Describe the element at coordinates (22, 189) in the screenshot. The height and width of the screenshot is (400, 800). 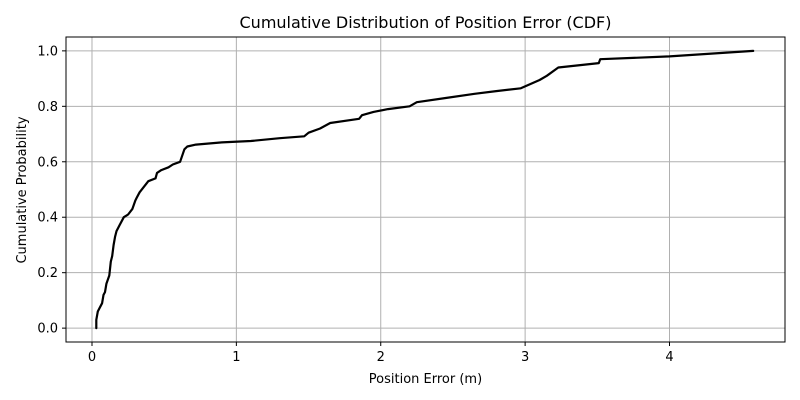
I see `y-axis-label: Cumulative Probability` at that location.